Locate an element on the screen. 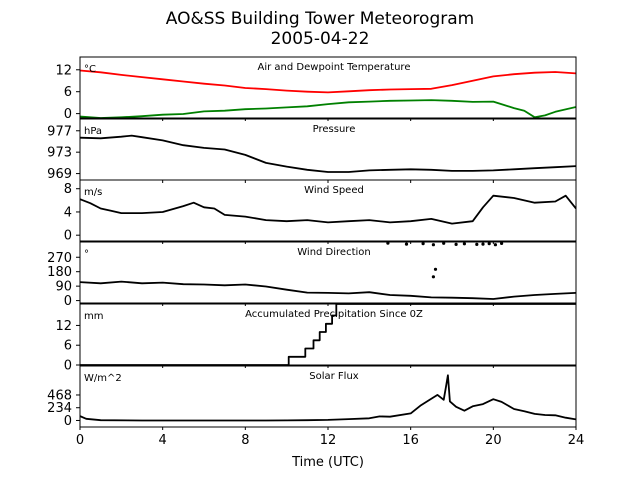 This screenshot has height=480, width=640. panel-2: 8 4 0 Wind Speed m/s is located at coordinates (320, 211).